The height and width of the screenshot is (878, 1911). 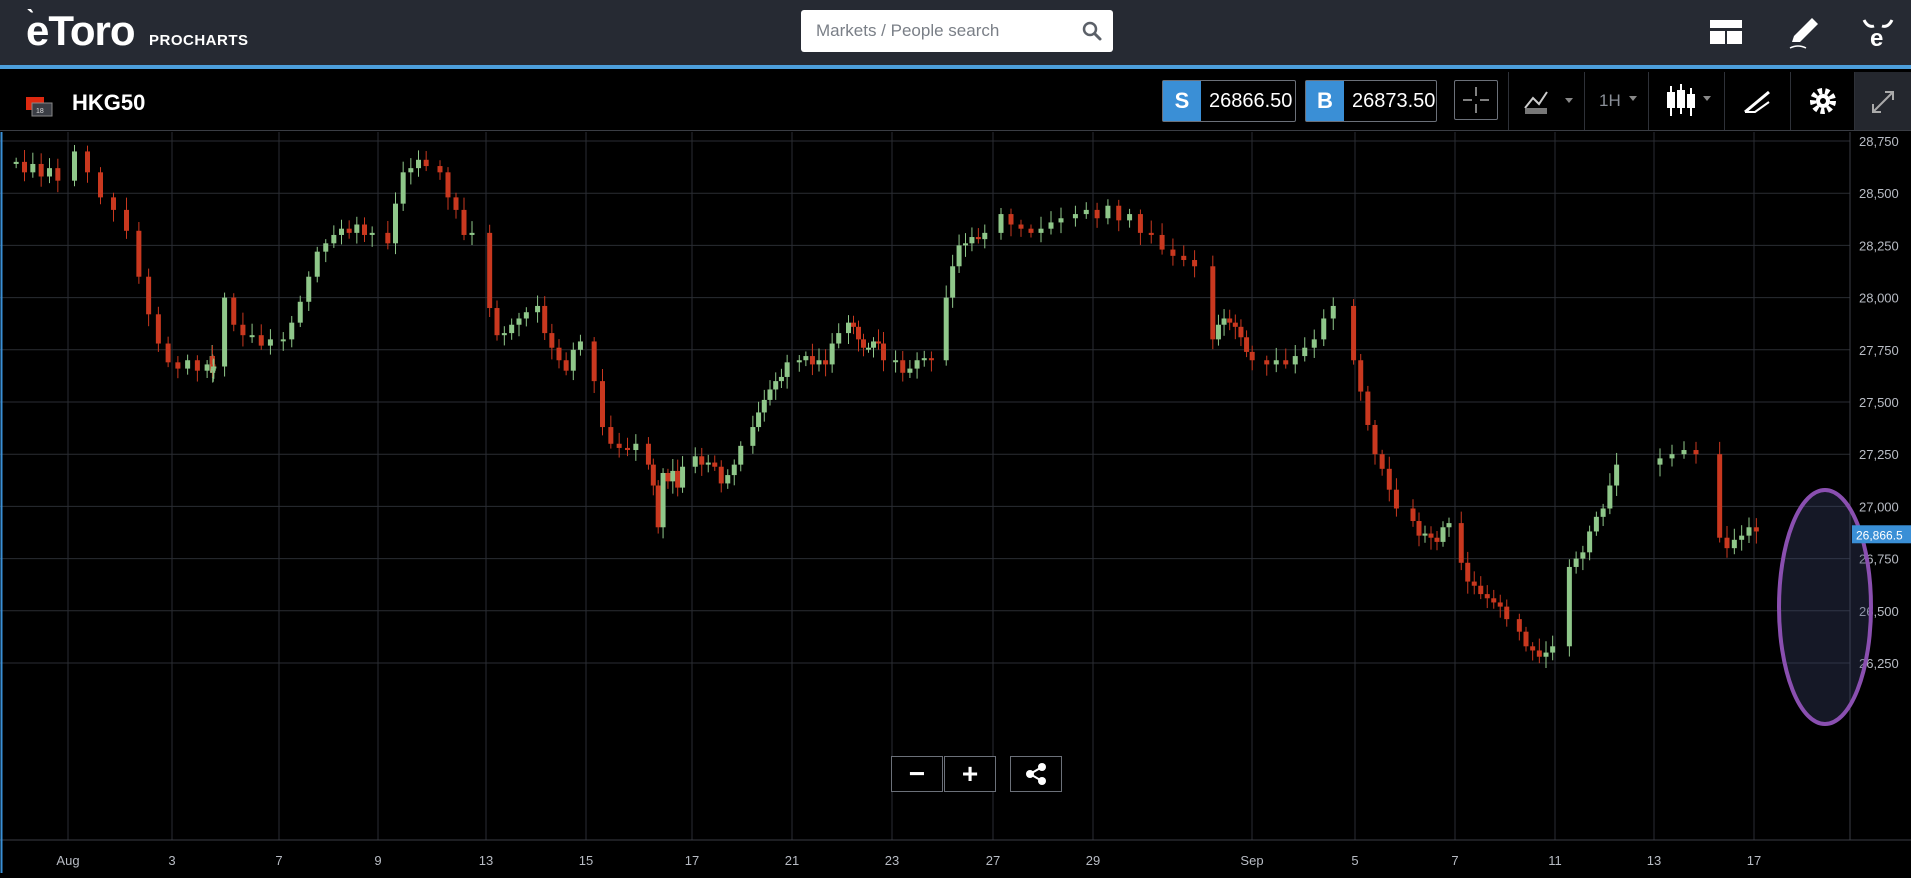 I want to click on hong-kong-flag-icon: 18, so click(x=39, y=107).